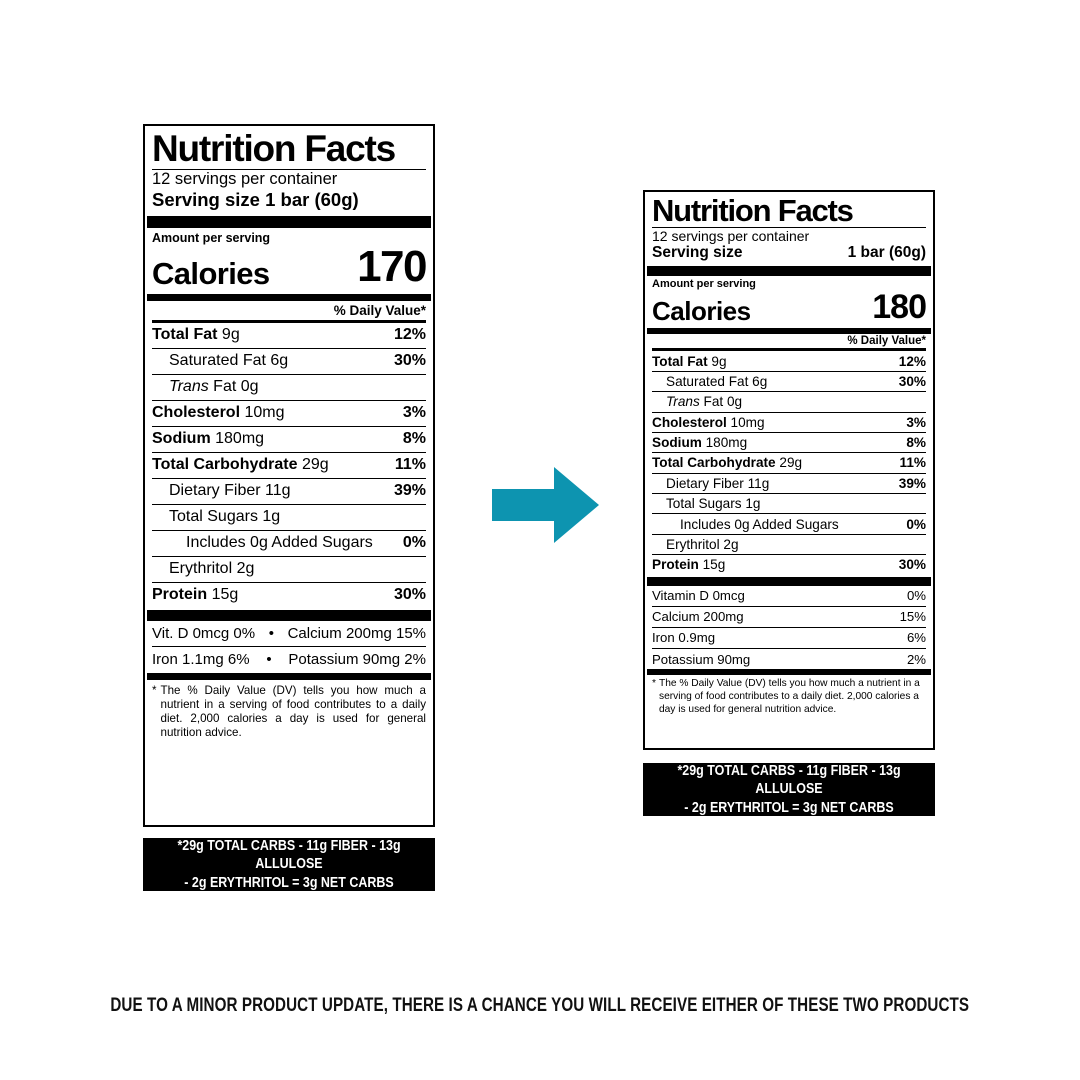 This screenshot has width=1080, height=1080. I want to click on nutrient-daily-value: 0%, so click(414, 543).